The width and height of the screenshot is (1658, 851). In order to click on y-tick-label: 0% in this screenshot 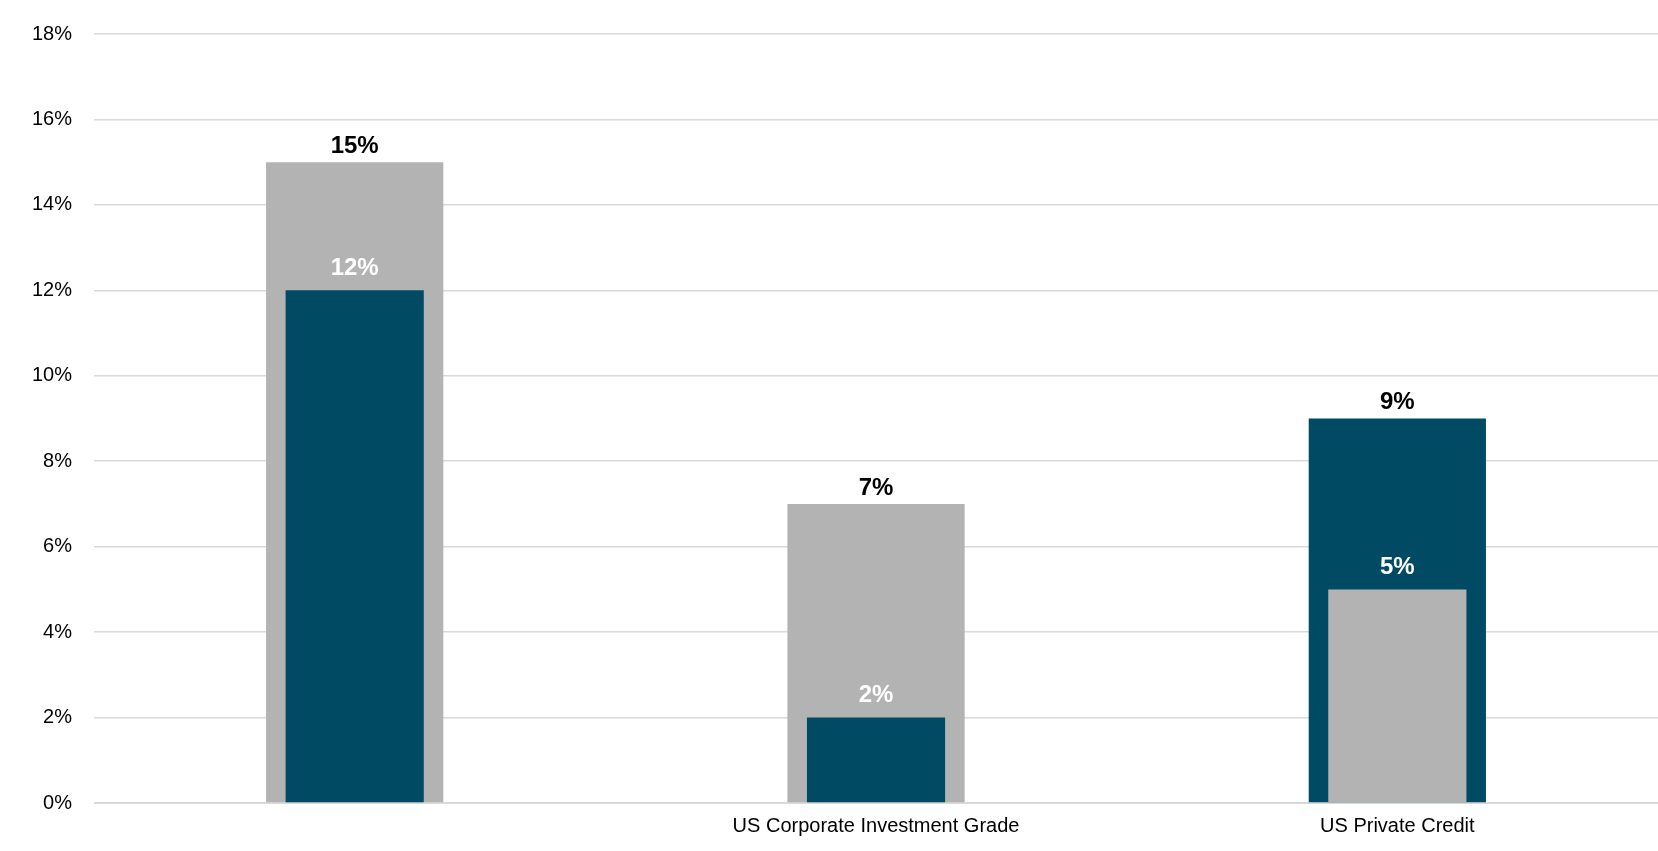, I will do `click(58, 801)`.